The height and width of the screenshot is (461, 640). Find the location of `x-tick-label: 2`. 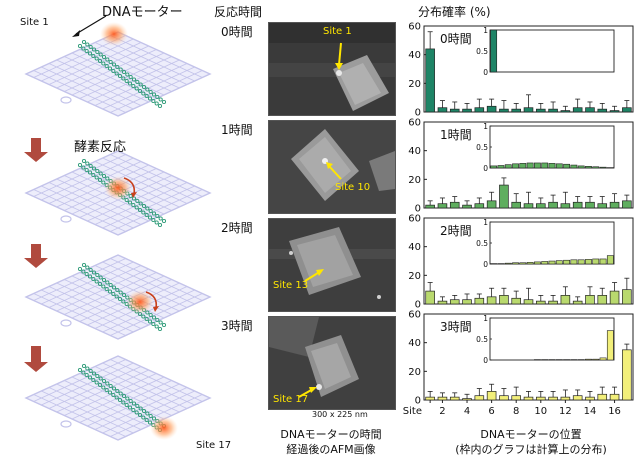

x-tick-label: 2 is located at coordinates (442, 411).